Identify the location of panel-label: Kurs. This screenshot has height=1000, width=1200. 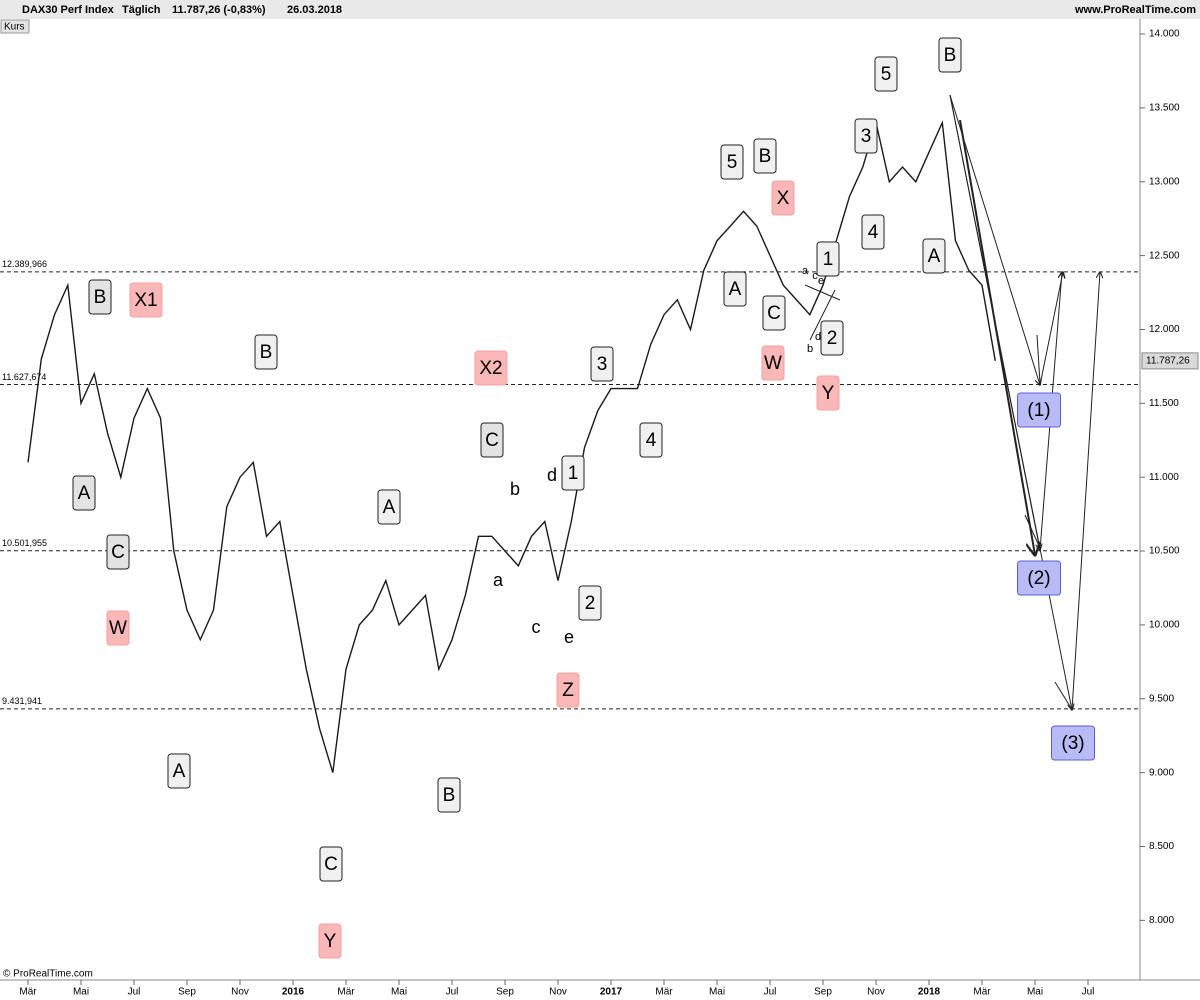
(14, 27).